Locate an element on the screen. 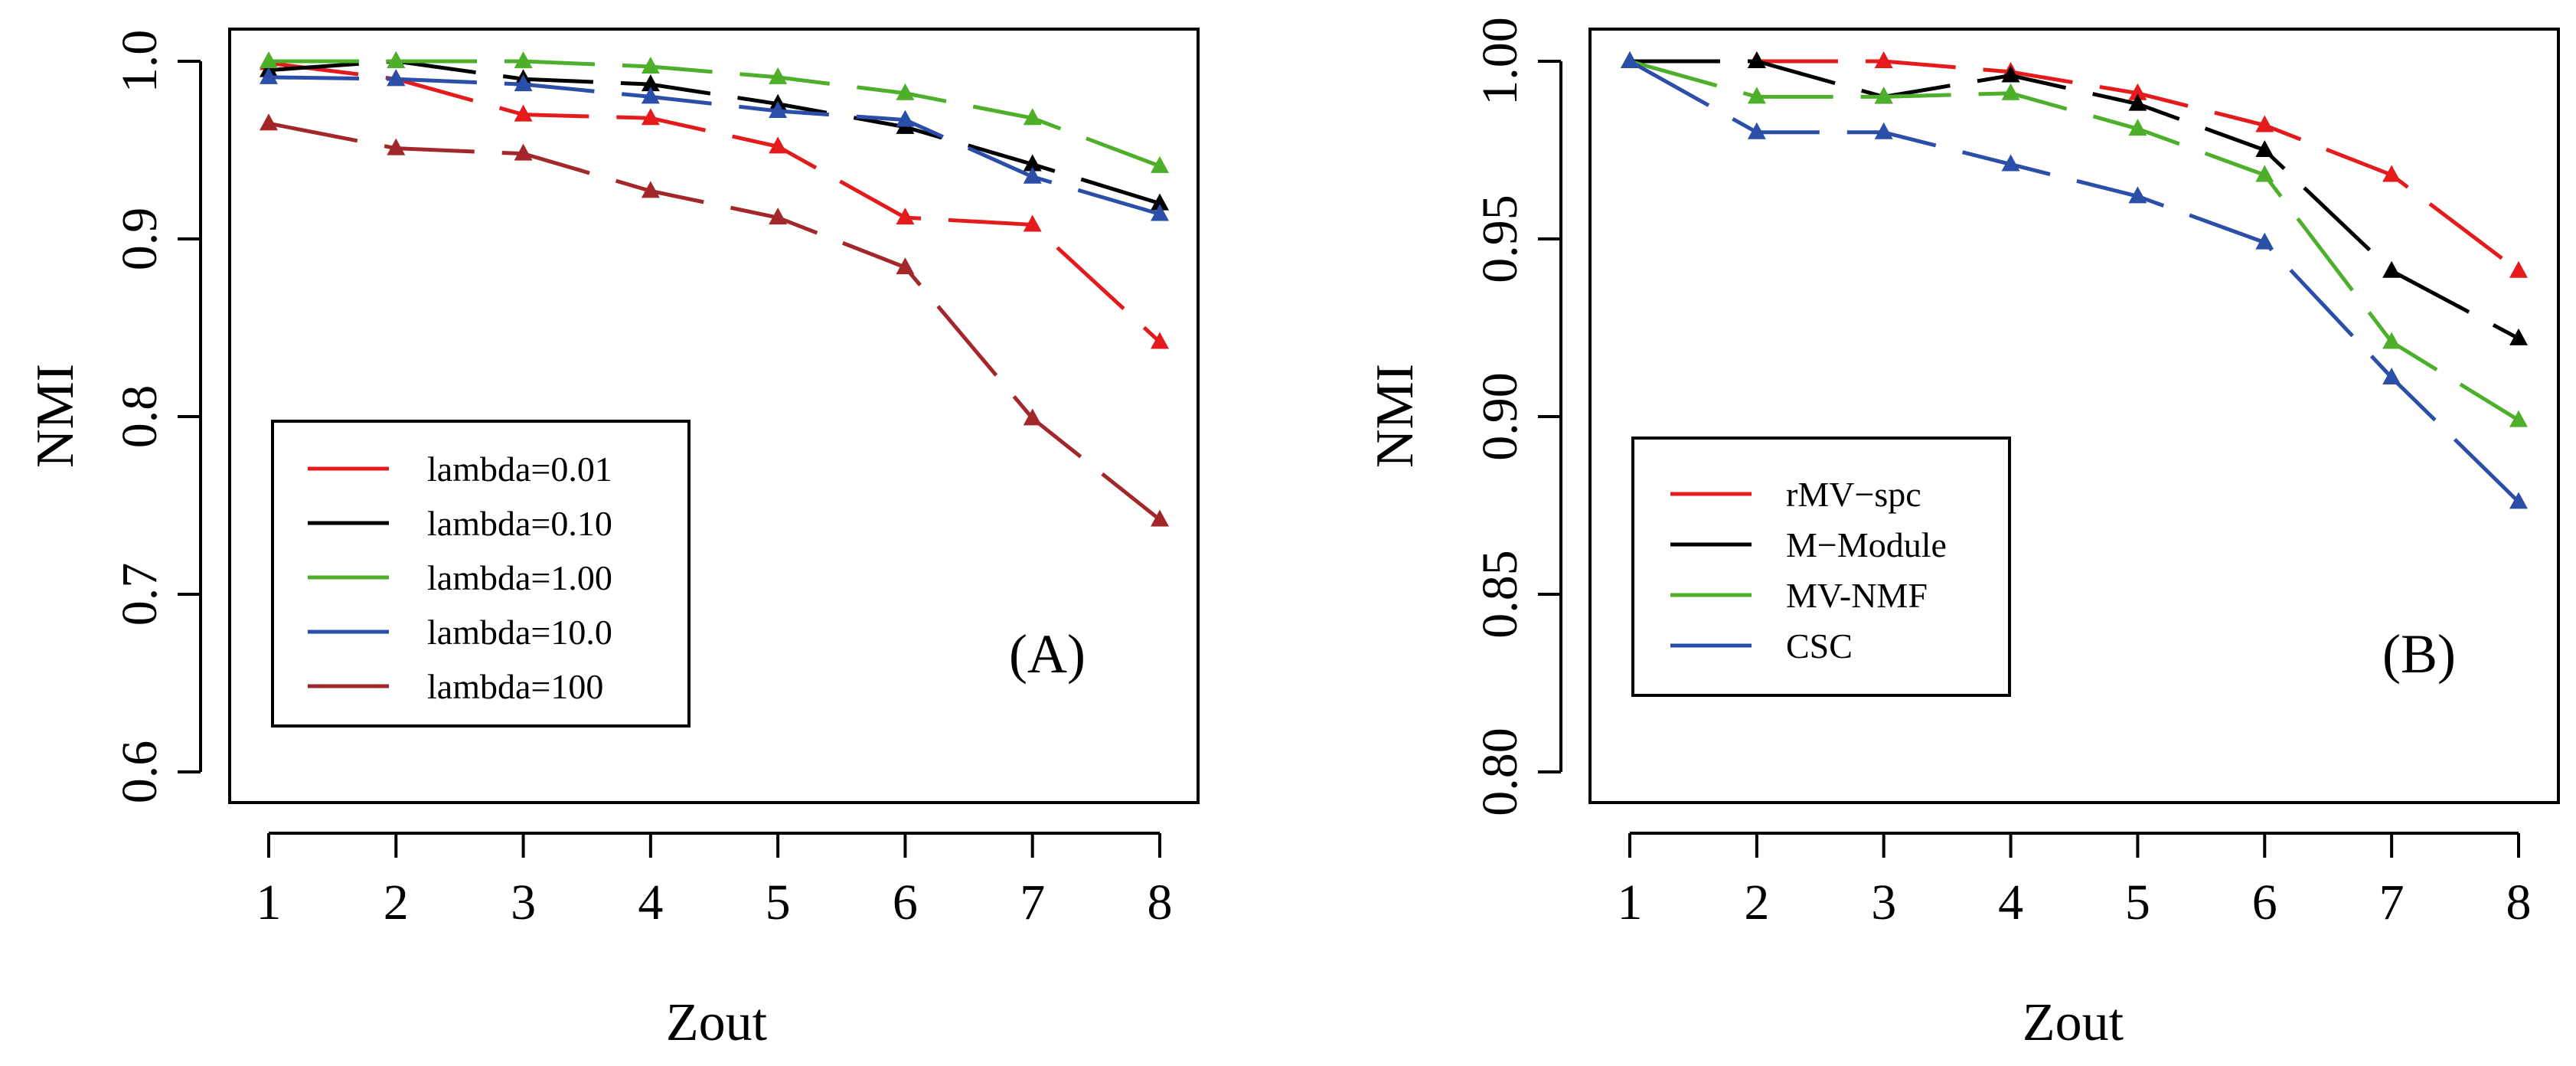  x-tick-label-a: 7 is located at coordinates (1032, 902).